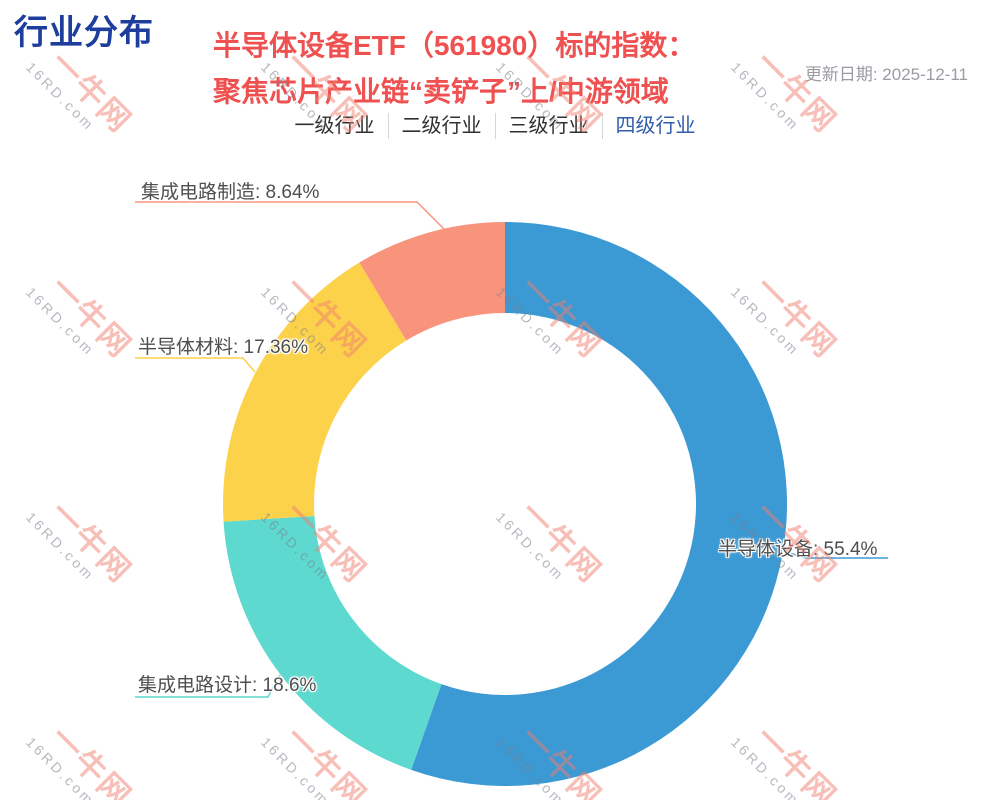 The width and height of the screenshot is (990, 800). What do you see at coordinates (315, 392) in the screenshot?
I see `slice-semiconductor-materials` at bounding box center [315, 392].